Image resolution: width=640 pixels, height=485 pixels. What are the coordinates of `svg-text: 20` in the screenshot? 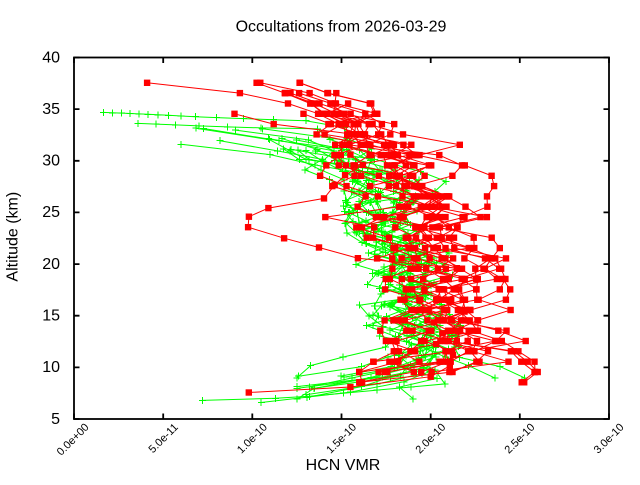 It's located at (51, 264).